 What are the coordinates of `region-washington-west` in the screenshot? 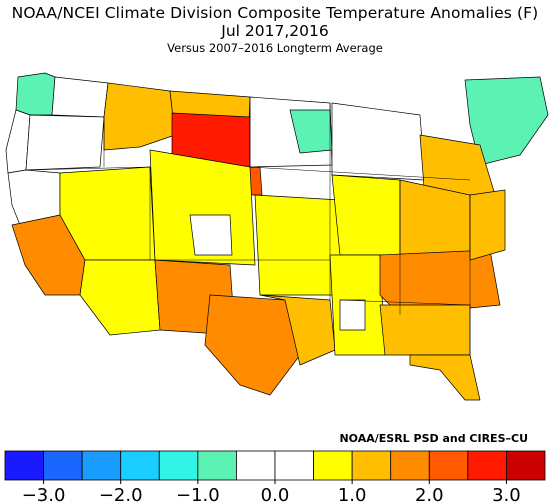 It's located at (35, 94).